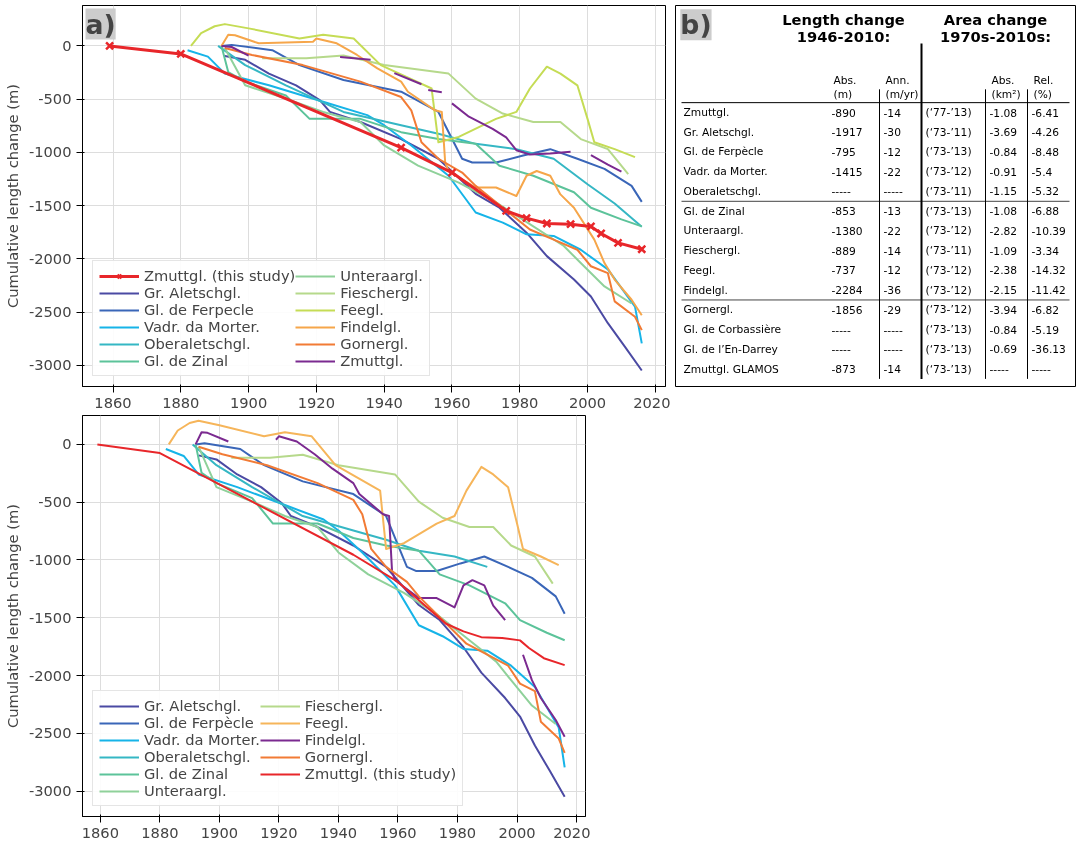 This screenshot has height=843, width=1081. What do you see at coordinates (1045, 152) in the screenshot?
I see `text: -8.48` at bounding box center [1045, 152].